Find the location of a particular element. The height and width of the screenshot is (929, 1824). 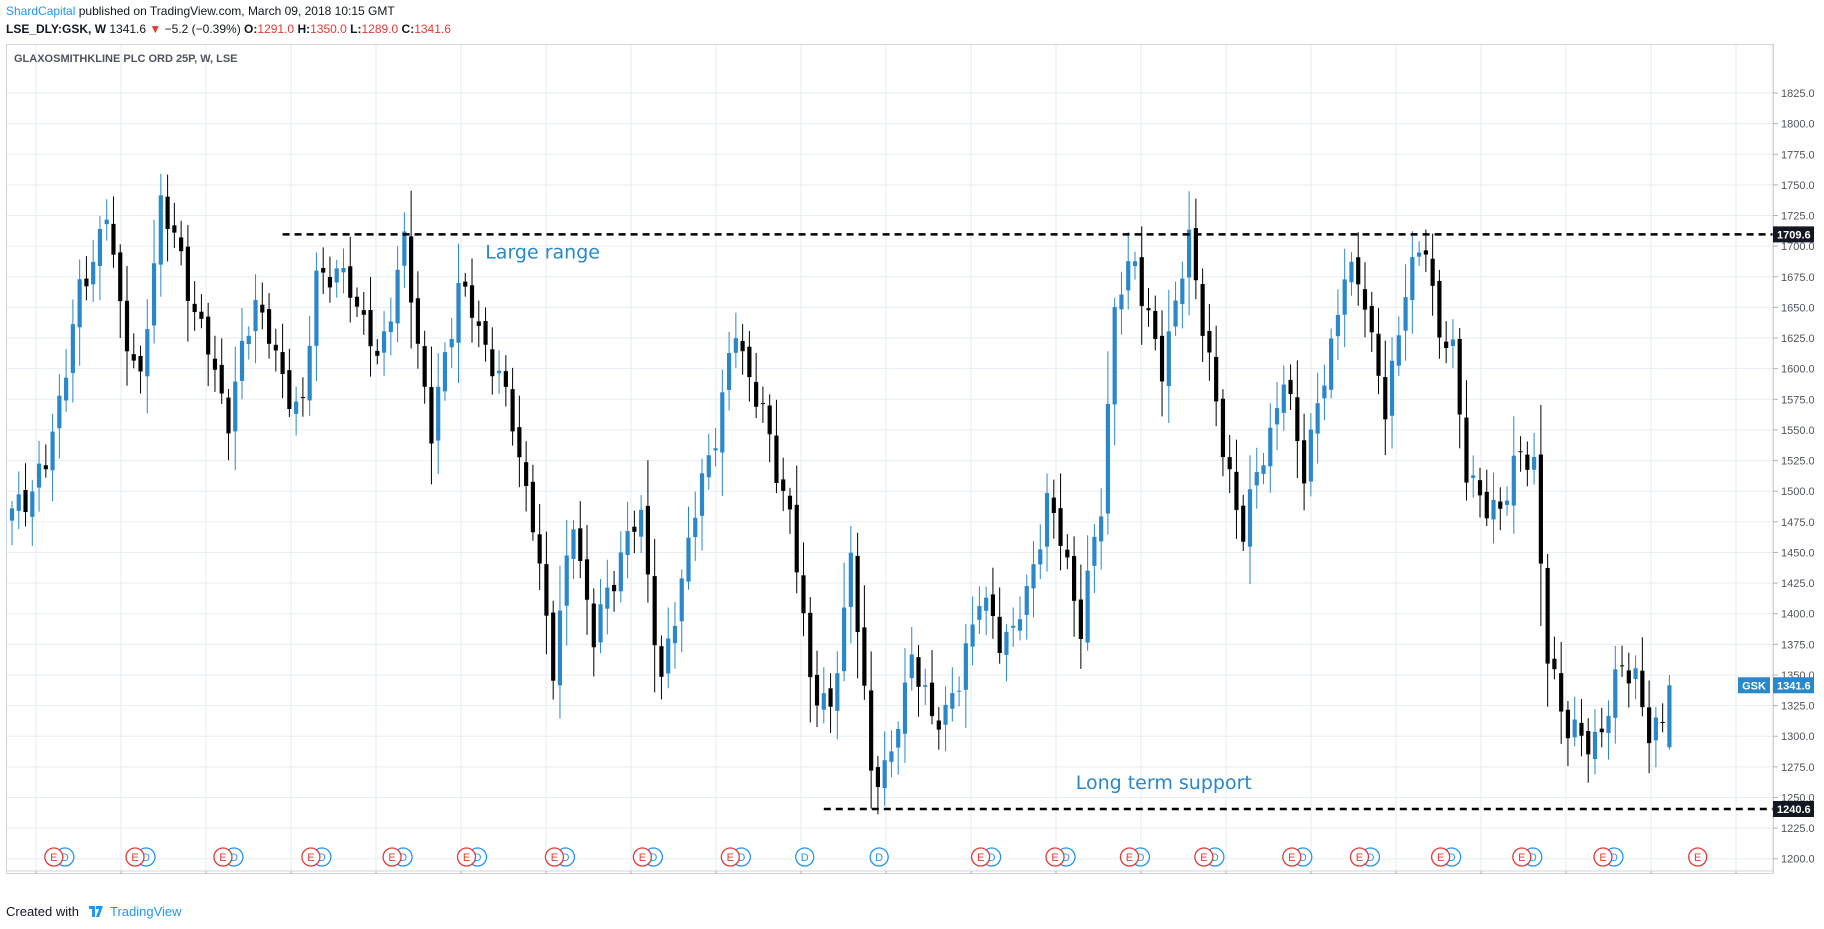

event-badges: DE DE DE DE DE DE DE DE DE D D DE DE DE DE DE DE DE DE DE E is located at coordinates (876, 857).